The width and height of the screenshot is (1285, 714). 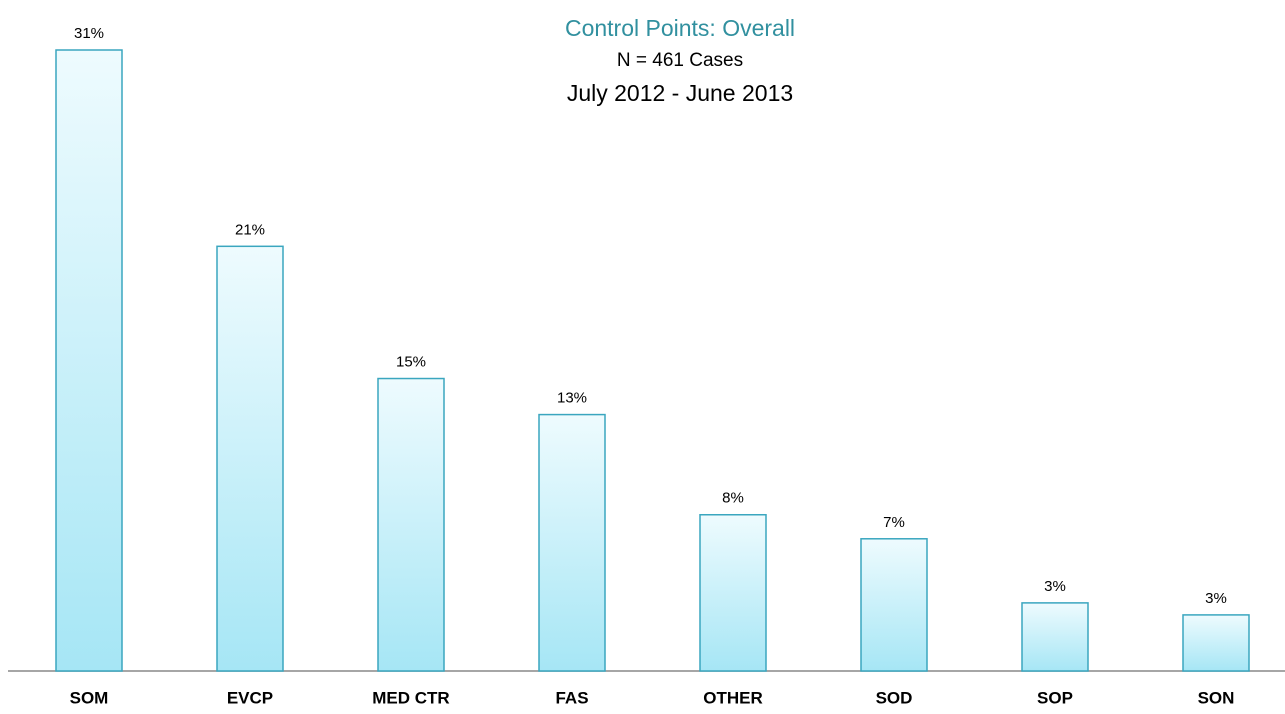 I want to click on x-tick-label: SON, so click(x=1216, y=697).